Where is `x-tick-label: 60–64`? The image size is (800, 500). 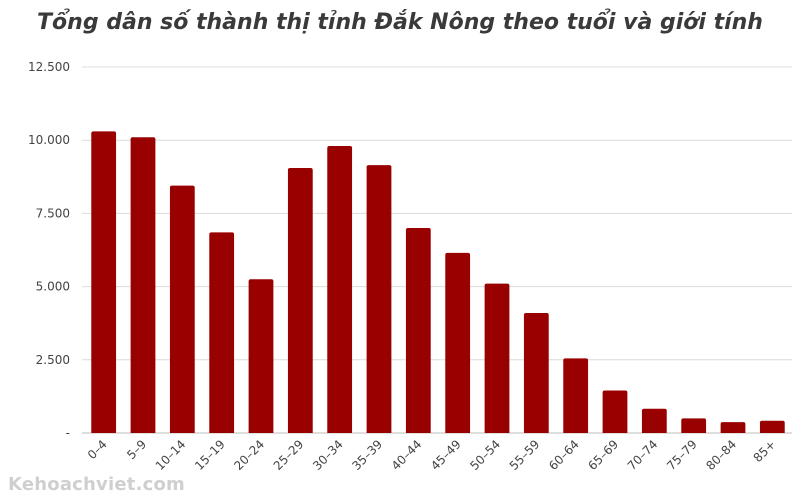
x-tick-label: 60–64 is located at coordinates (564, 455).